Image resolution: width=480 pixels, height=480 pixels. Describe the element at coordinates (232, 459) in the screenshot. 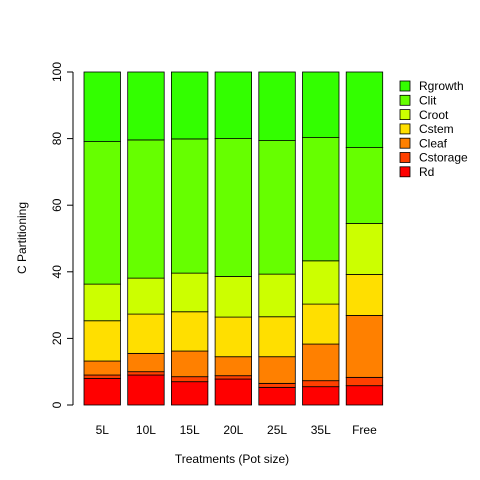

I see `x-axis-title: Treatments (Pot size)` at that location.